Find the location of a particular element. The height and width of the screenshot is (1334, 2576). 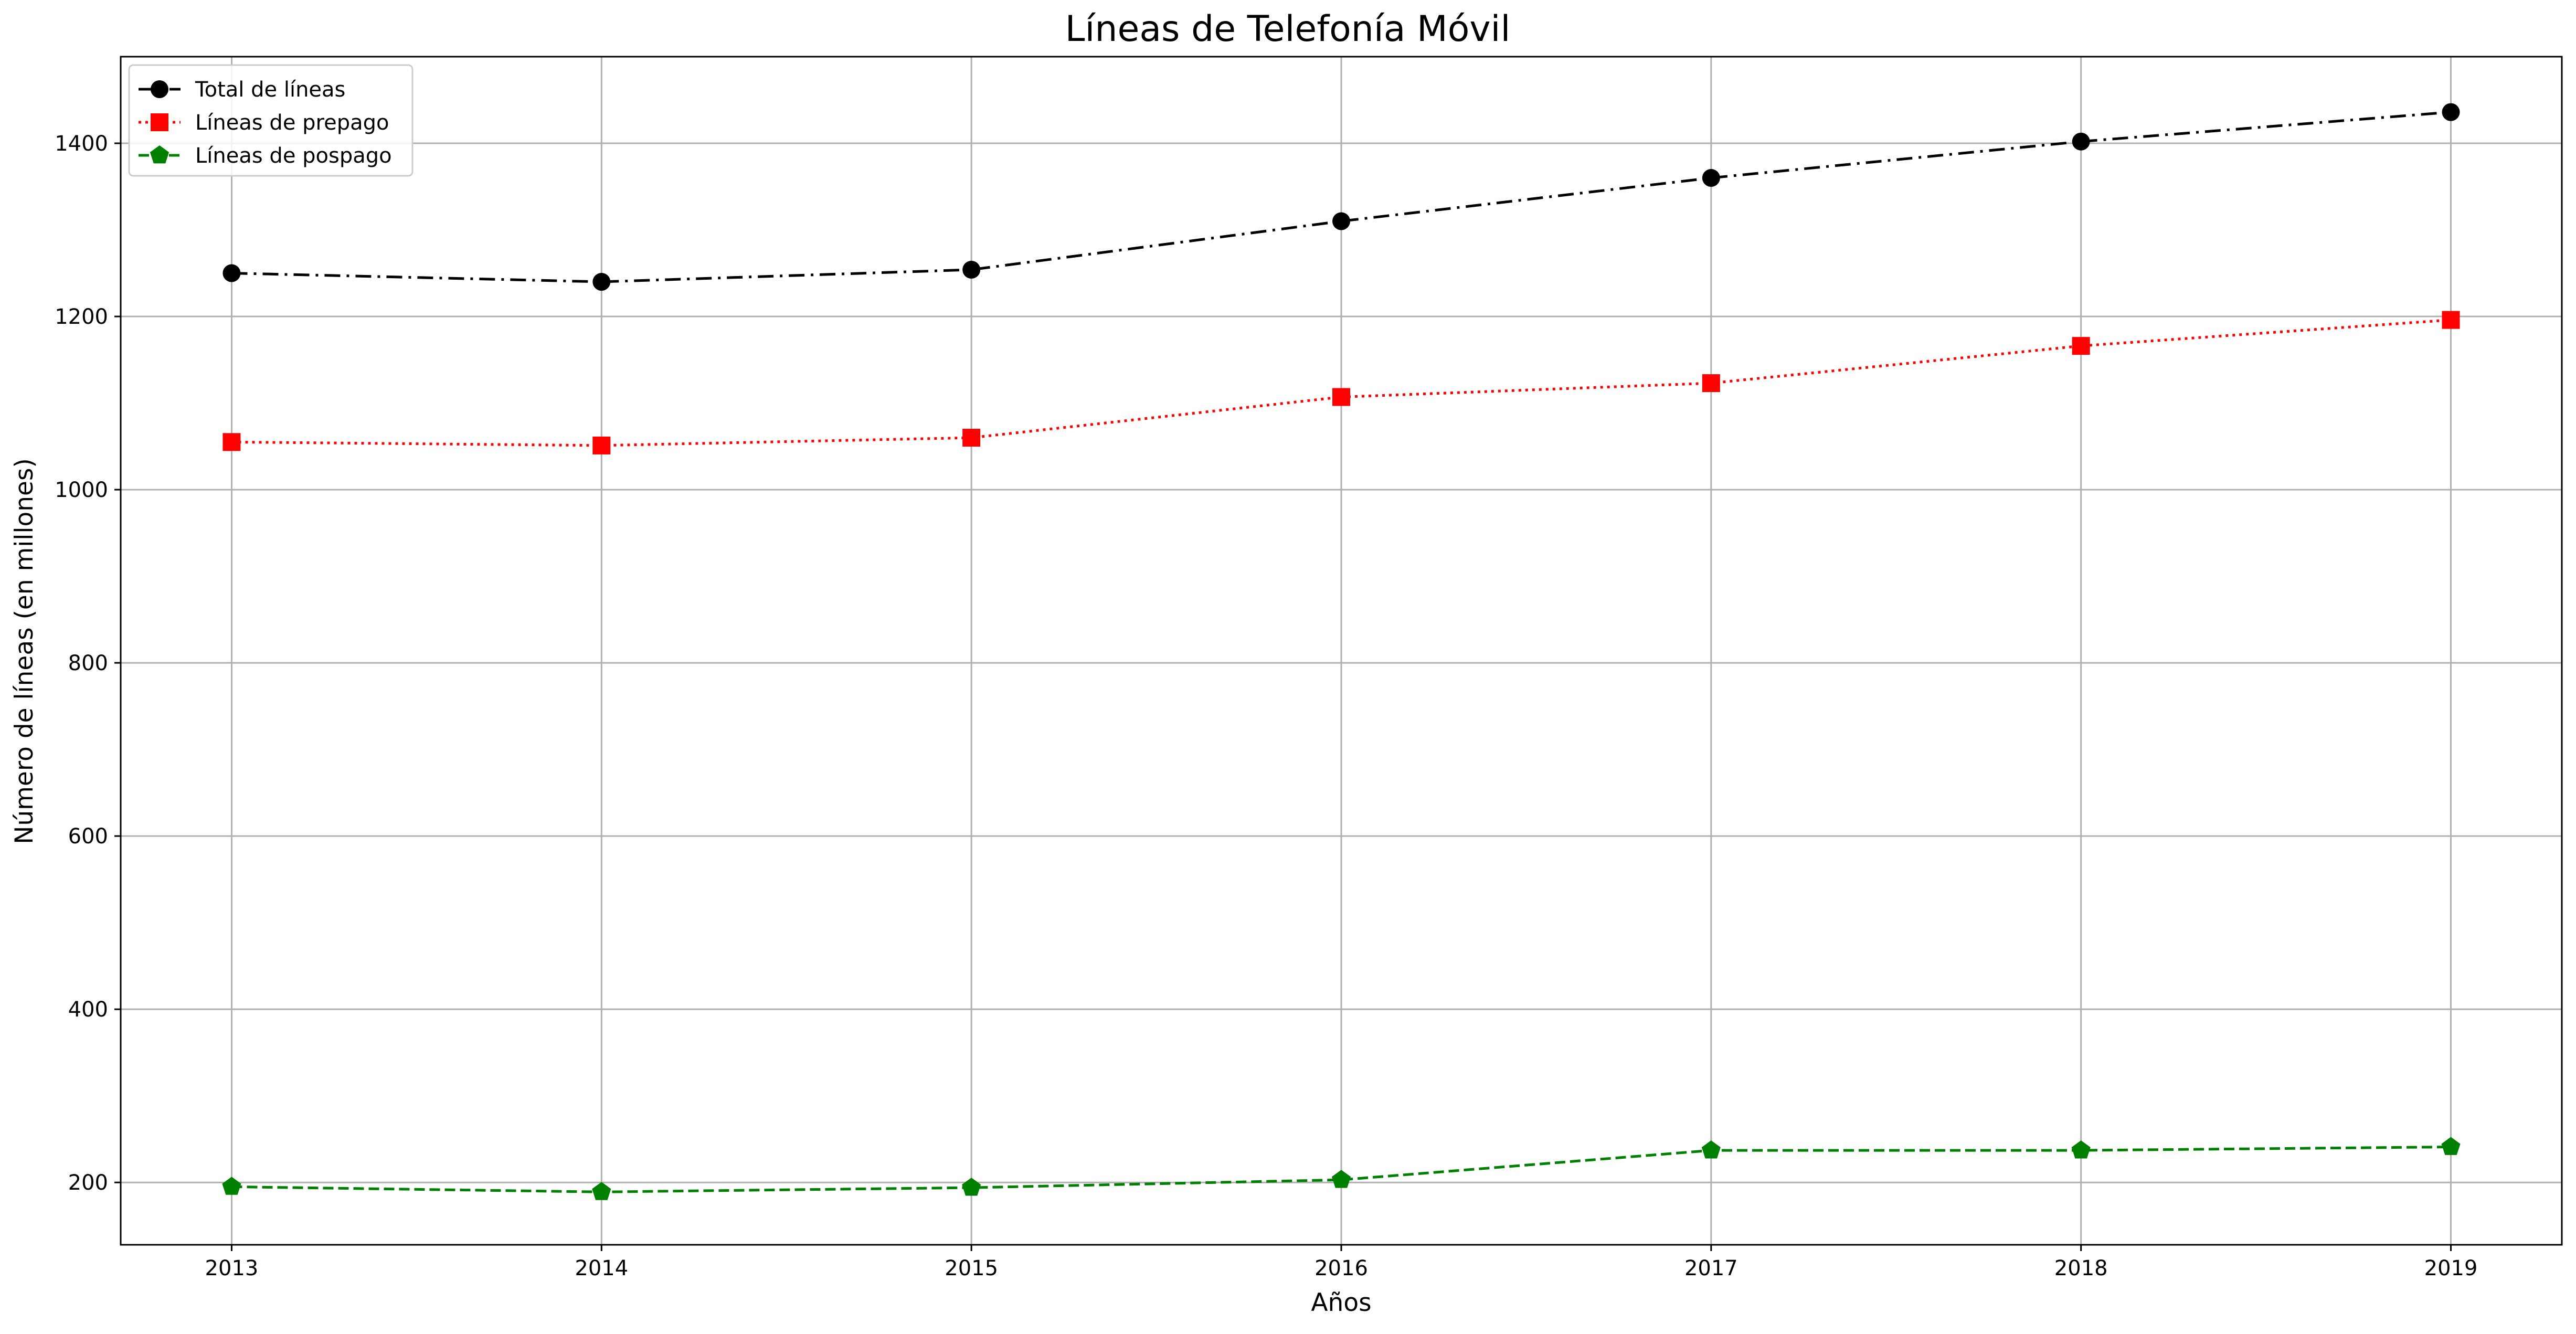

y-tick-label: 200 is located at coordinates (88, 1183).